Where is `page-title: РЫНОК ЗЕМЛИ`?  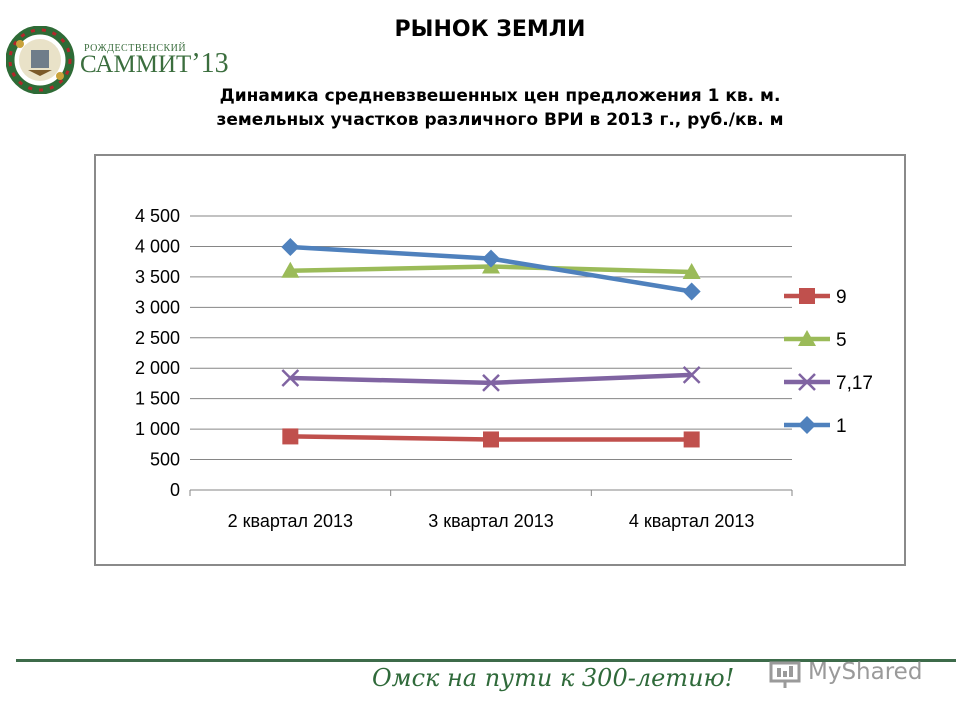
page-title: РЫНОК ЗЕМЛИ is located at coordinates (490, 29).